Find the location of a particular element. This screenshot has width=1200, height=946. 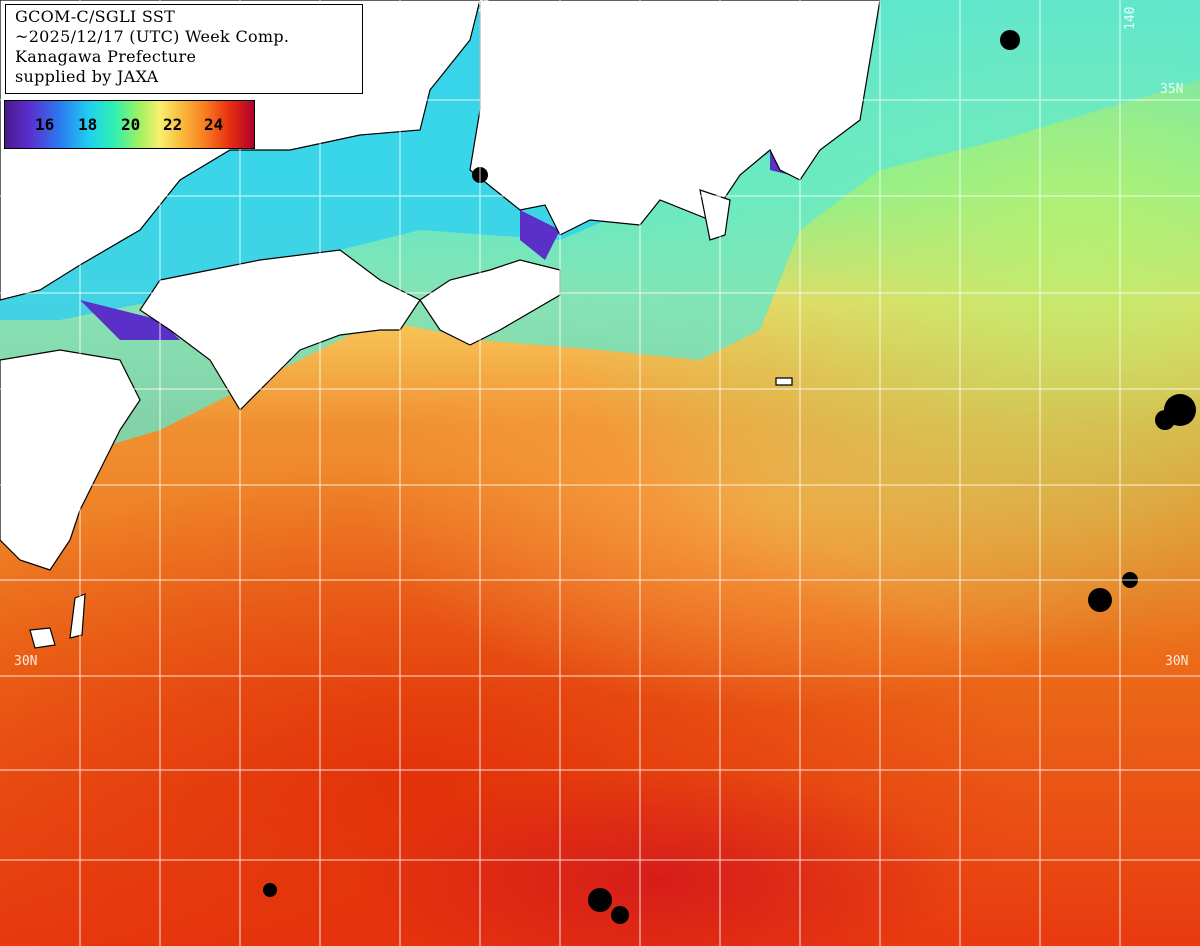

lat-35-right-label: 35N is located at coordinates (1172, 89).